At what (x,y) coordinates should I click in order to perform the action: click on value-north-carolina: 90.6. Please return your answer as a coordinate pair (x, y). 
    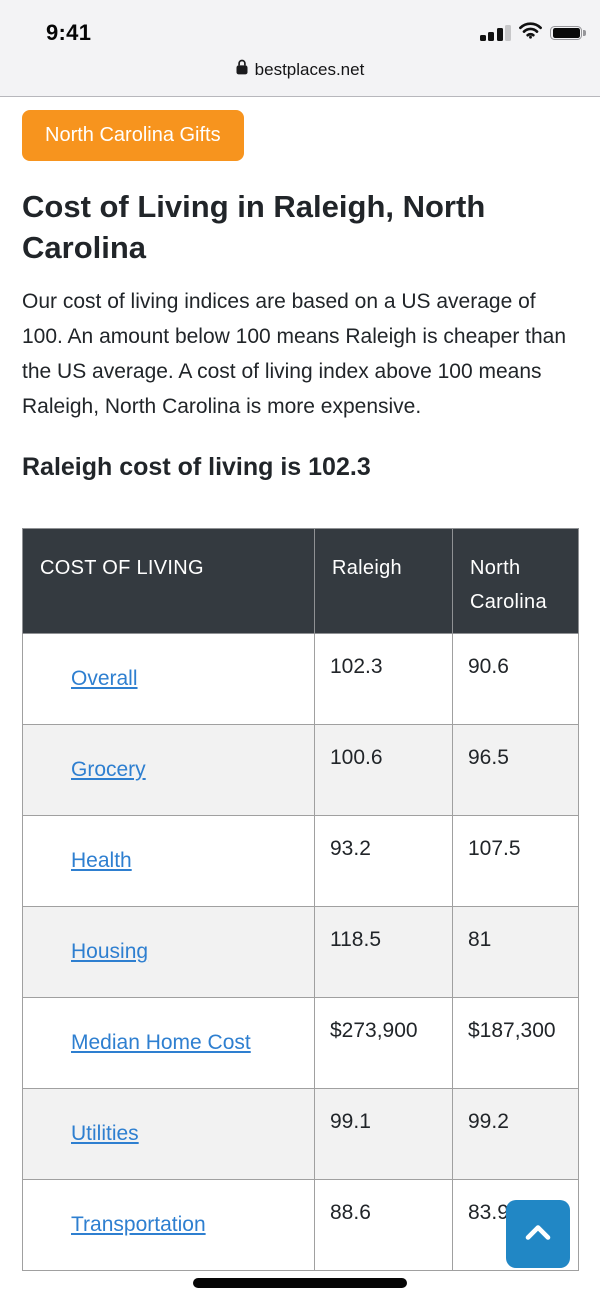
    Looking at the image, I should click on (515, 679).